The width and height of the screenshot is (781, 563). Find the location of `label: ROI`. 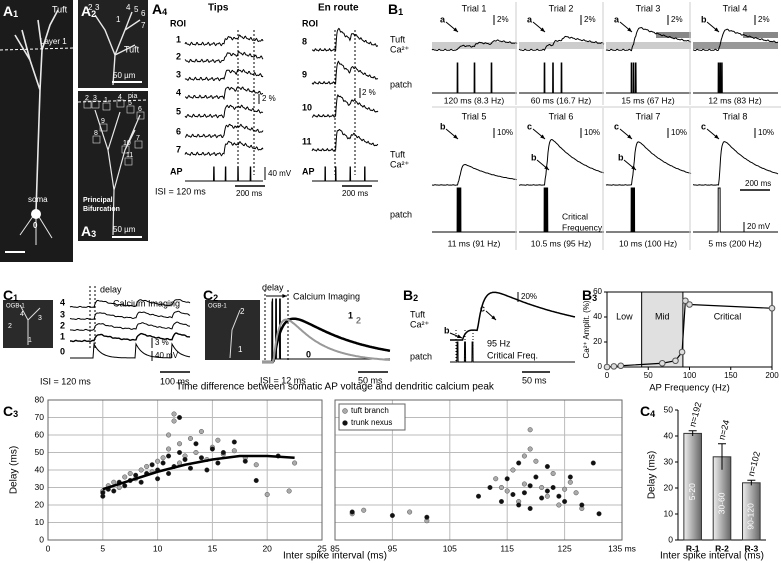

label: ROI is located at coordinates (178, 23).